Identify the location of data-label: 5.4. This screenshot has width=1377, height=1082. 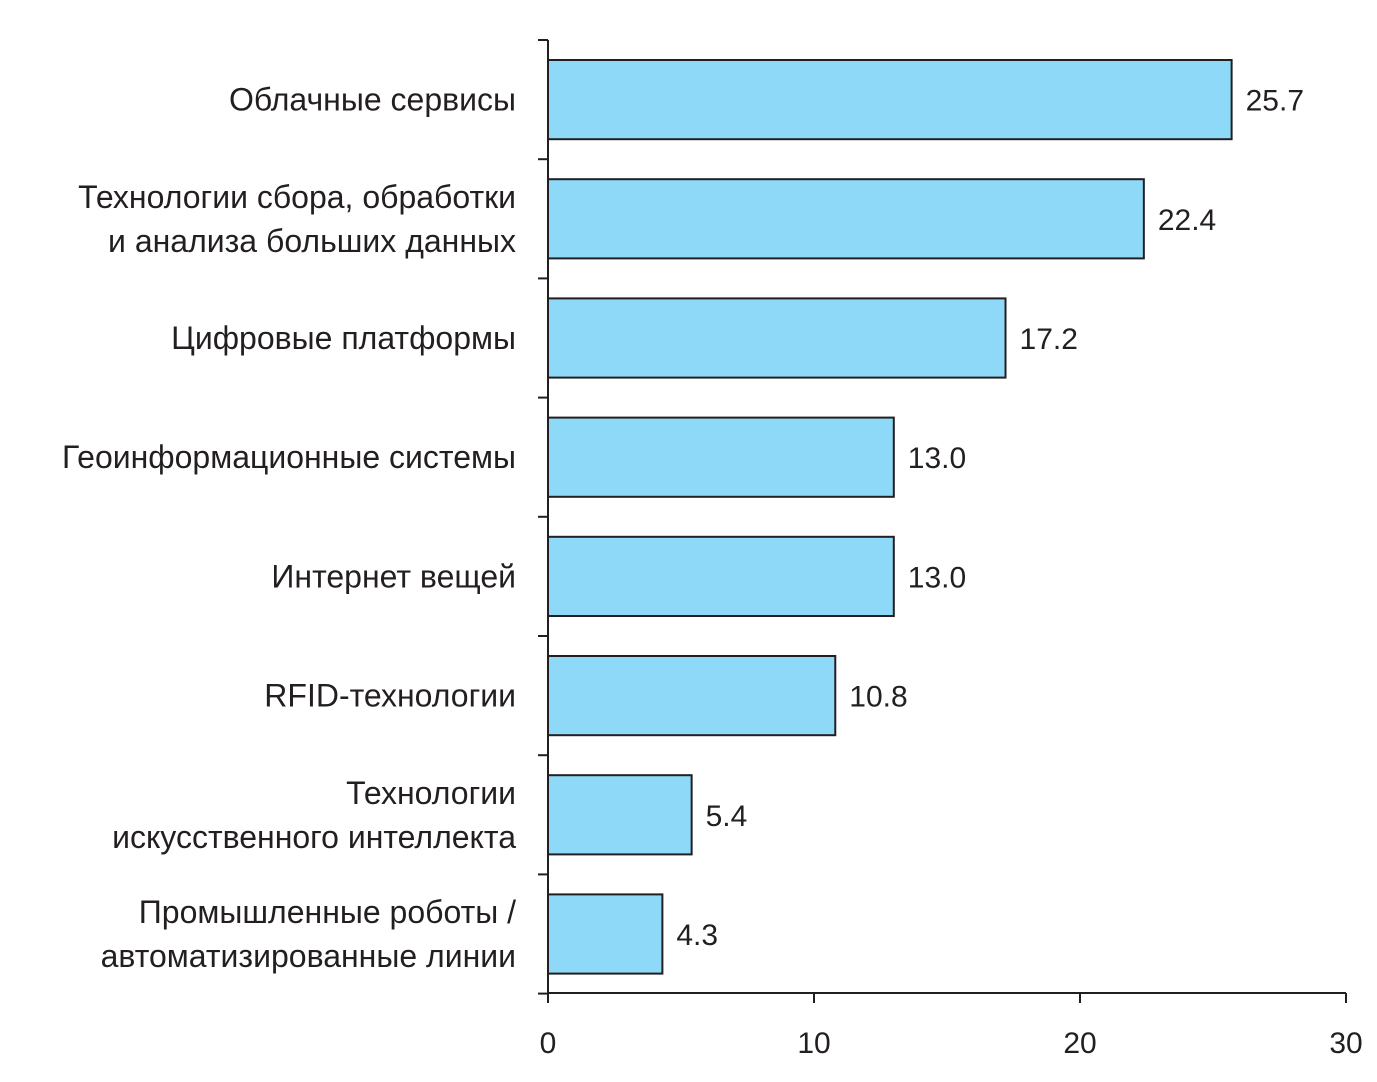
(727, 816).